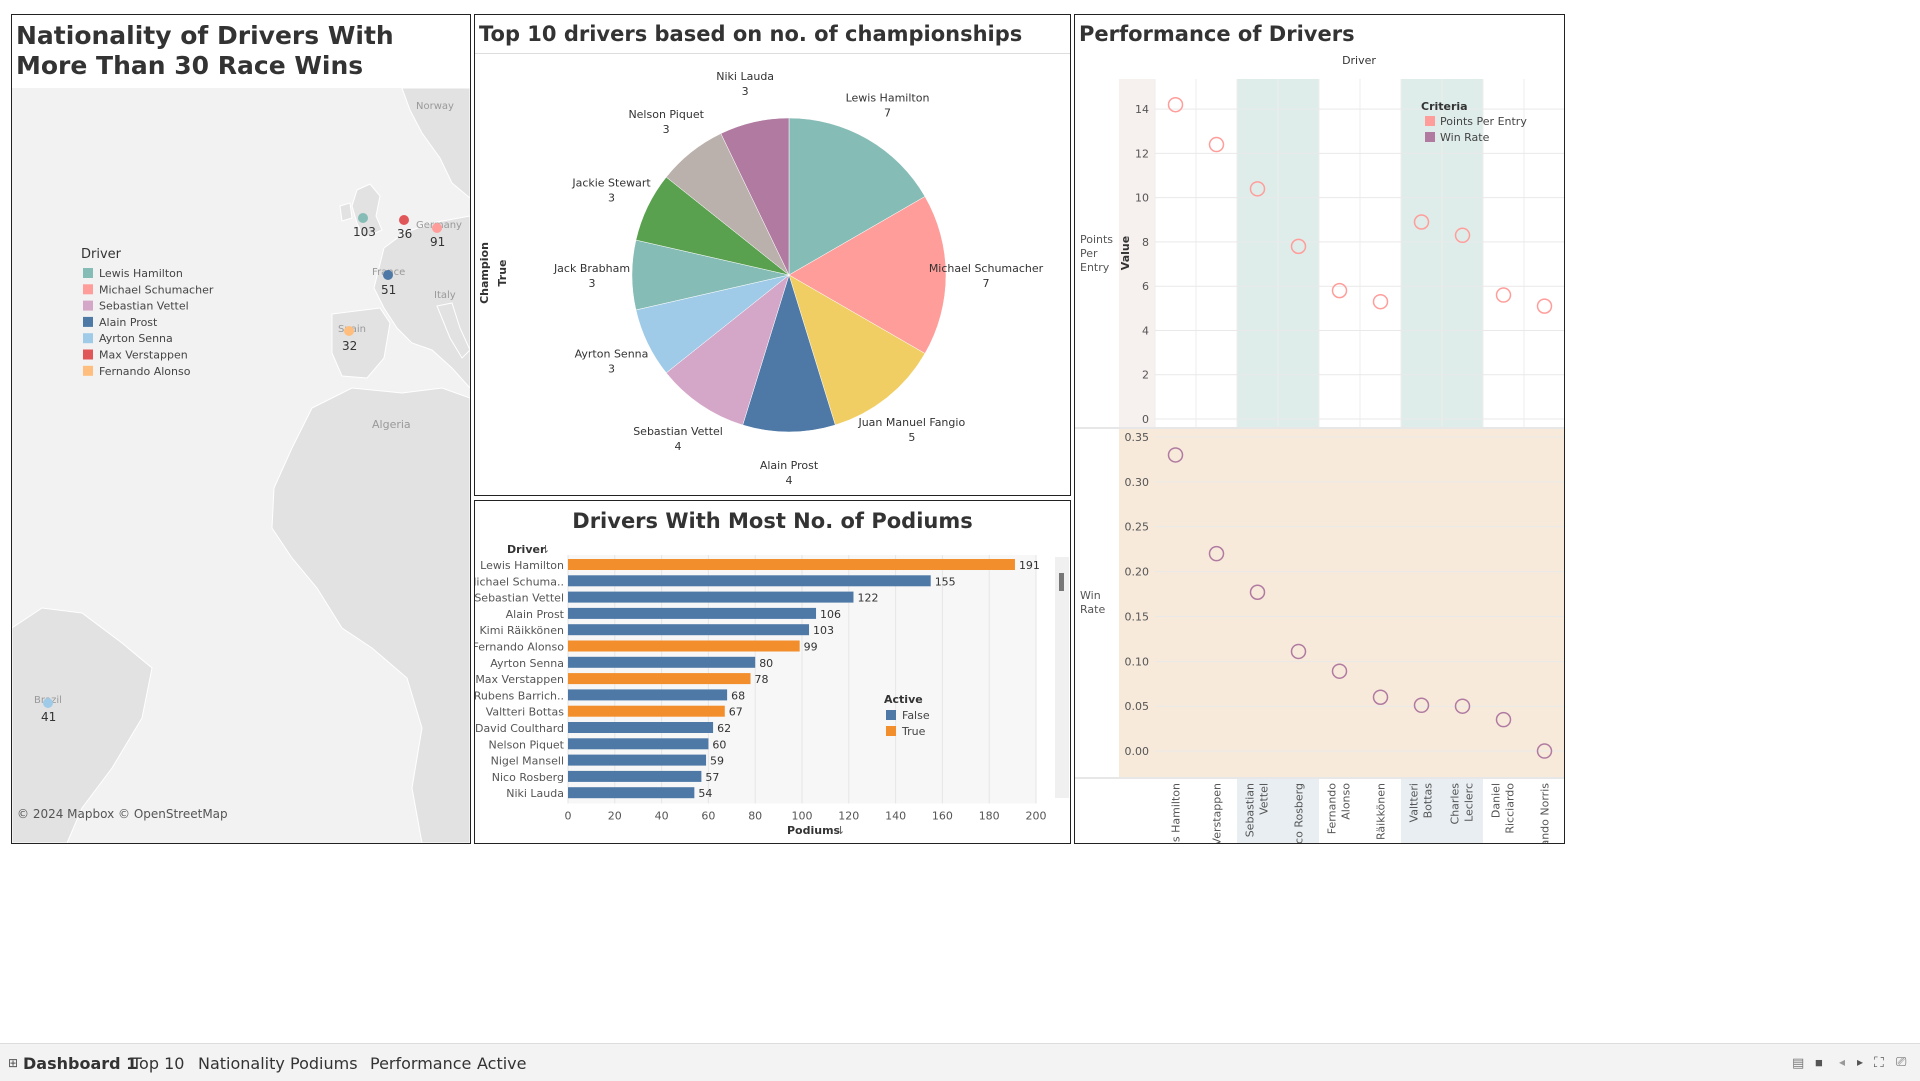  I want to click on perf-legend-label: Points Per Entry, so click(1483, 121).